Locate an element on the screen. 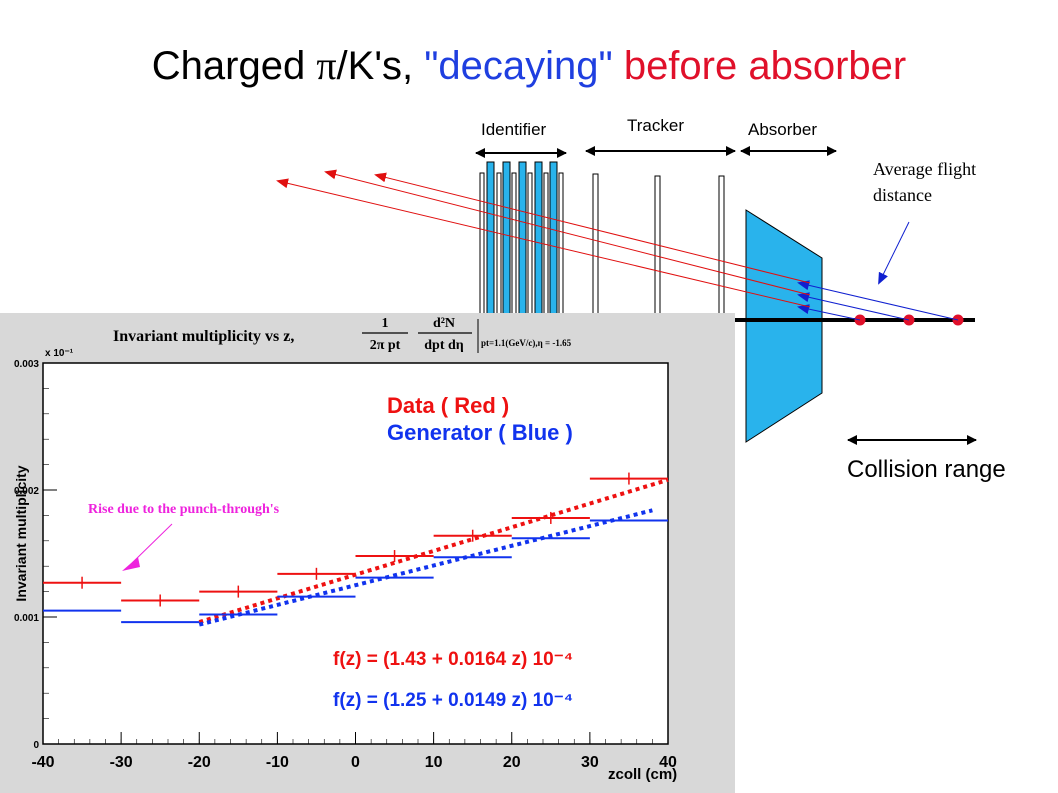 This screenshot has width=1058, height=793. tracker-planes is located at coordinates (658, 246).